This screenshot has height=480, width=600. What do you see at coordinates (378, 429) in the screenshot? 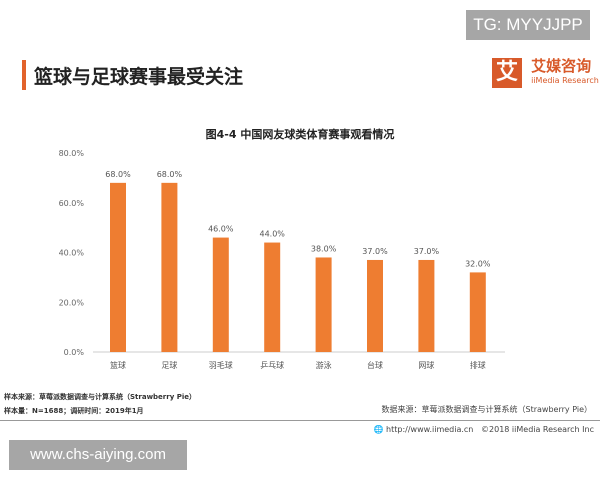
I see `globe-icon: 🌐` at bounding box center [378, 429].